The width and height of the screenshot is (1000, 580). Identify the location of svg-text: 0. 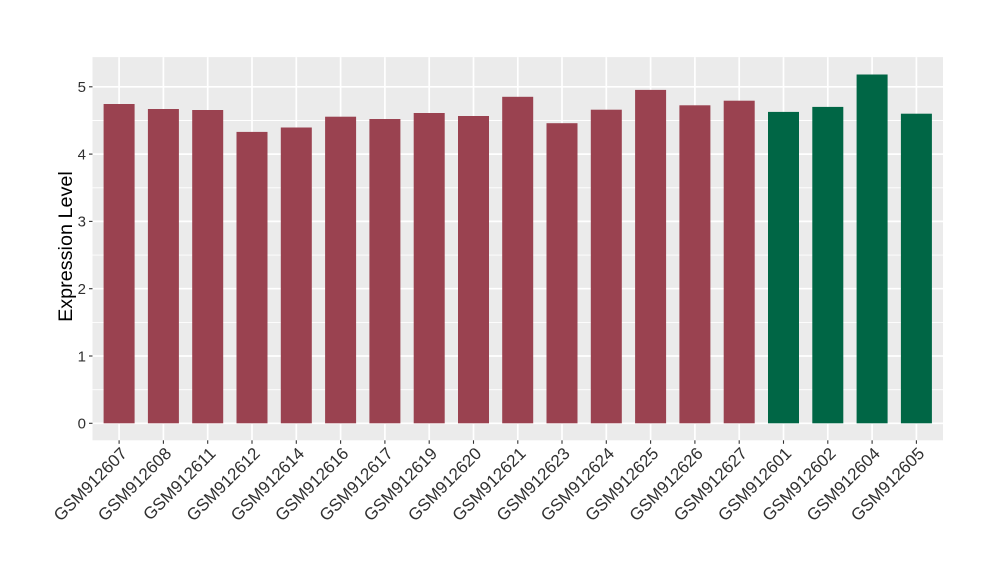
(82, 424).